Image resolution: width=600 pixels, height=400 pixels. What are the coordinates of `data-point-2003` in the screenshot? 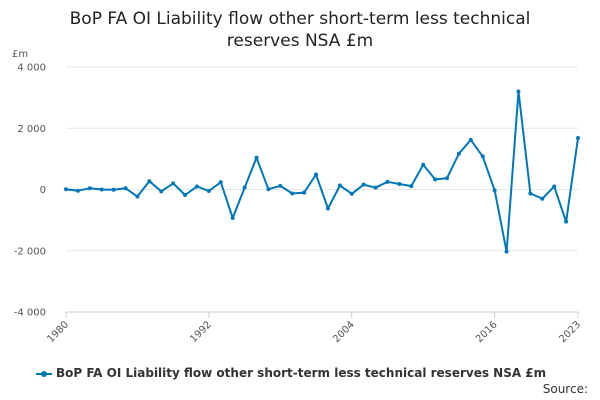 It's located at (339, 185).